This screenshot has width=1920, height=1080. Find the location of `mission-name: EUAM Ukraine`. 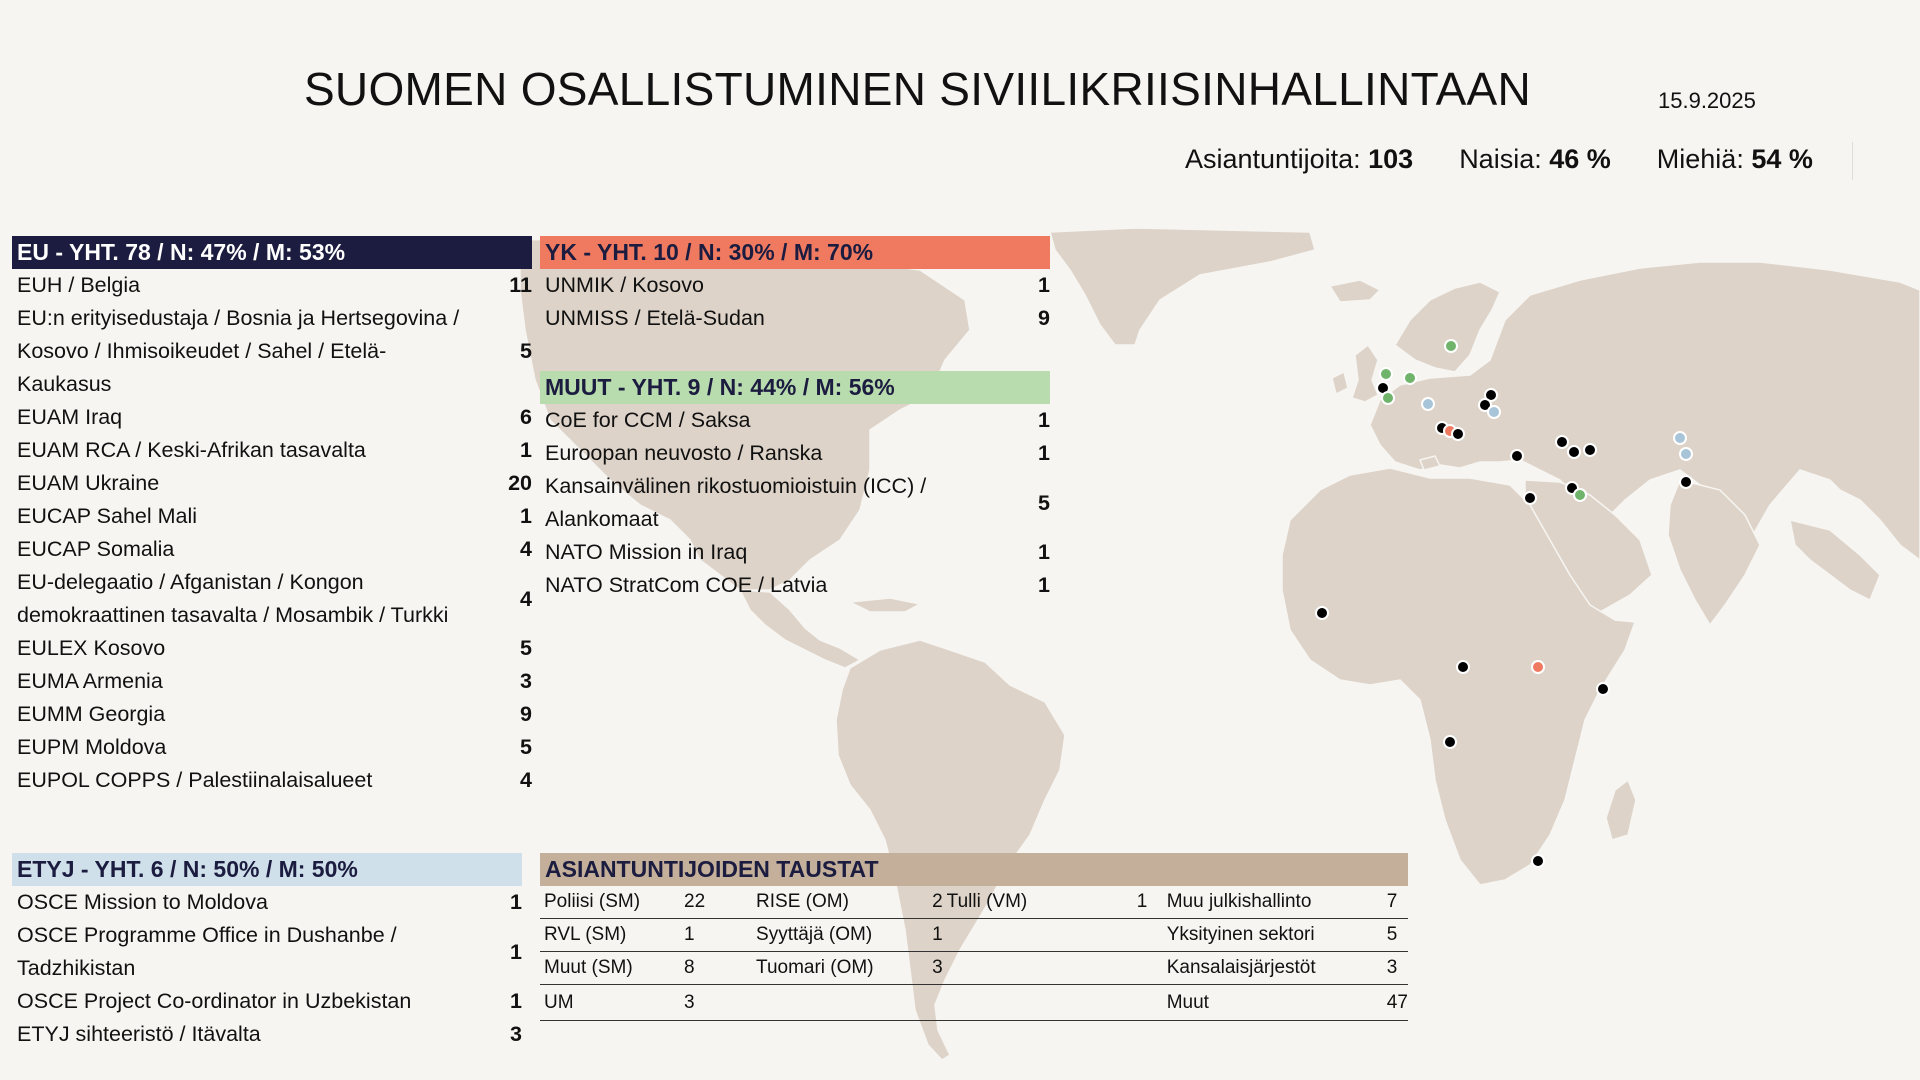

mission-name: EUAM Ukraine is located at coordinates (257, 483).